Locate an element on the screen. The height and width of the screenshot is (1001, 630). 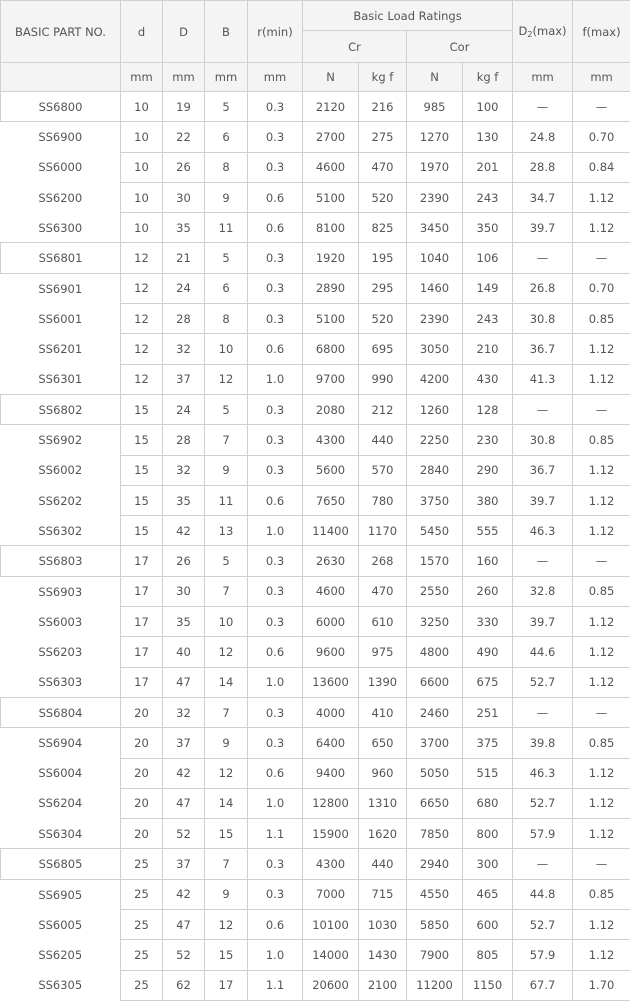
value-cell: 6000 is located at coordinates (331, 622).